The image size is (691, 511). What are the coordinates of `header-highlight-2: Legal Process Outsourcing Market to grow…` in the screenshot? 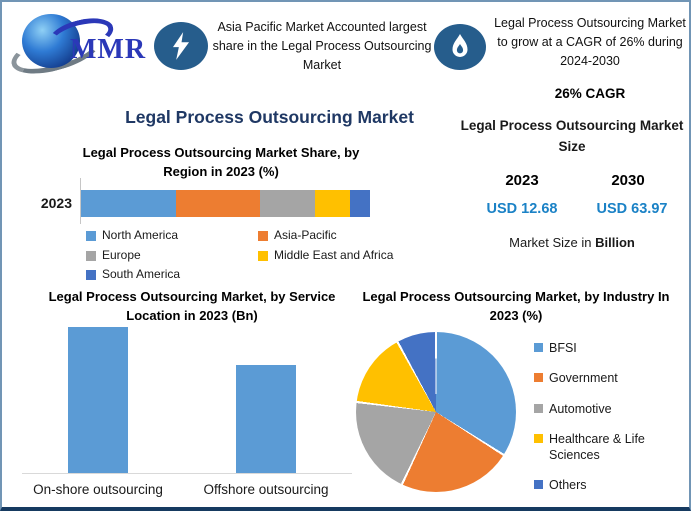 It's located at (590, 42).